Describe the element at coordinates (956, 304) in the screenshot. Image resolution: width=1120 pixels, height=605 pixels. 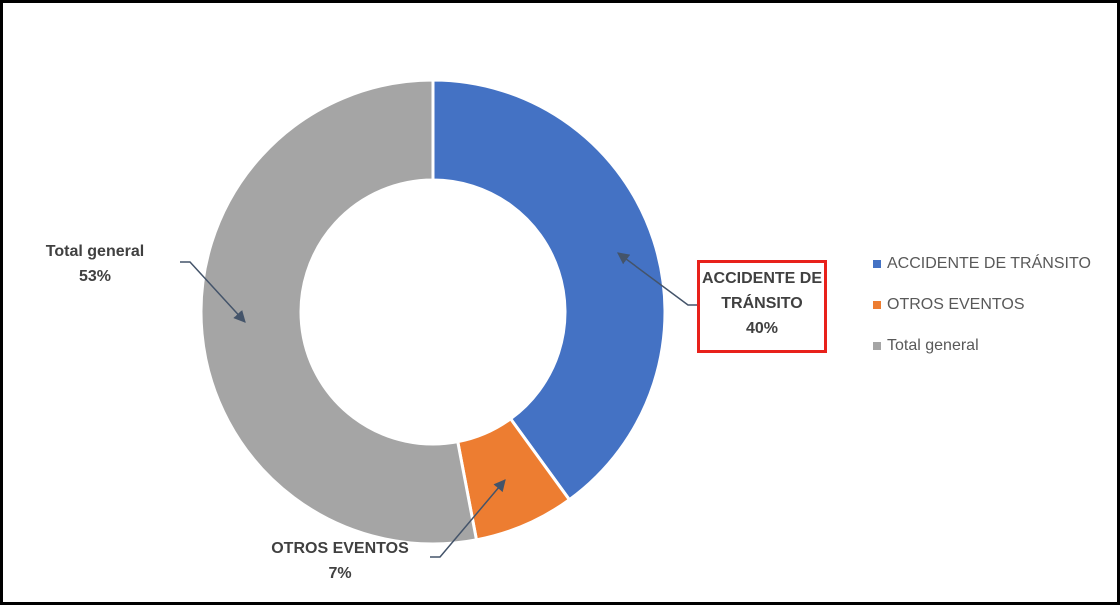
I see `legend-label: OTROS EVENTOS` at that location.